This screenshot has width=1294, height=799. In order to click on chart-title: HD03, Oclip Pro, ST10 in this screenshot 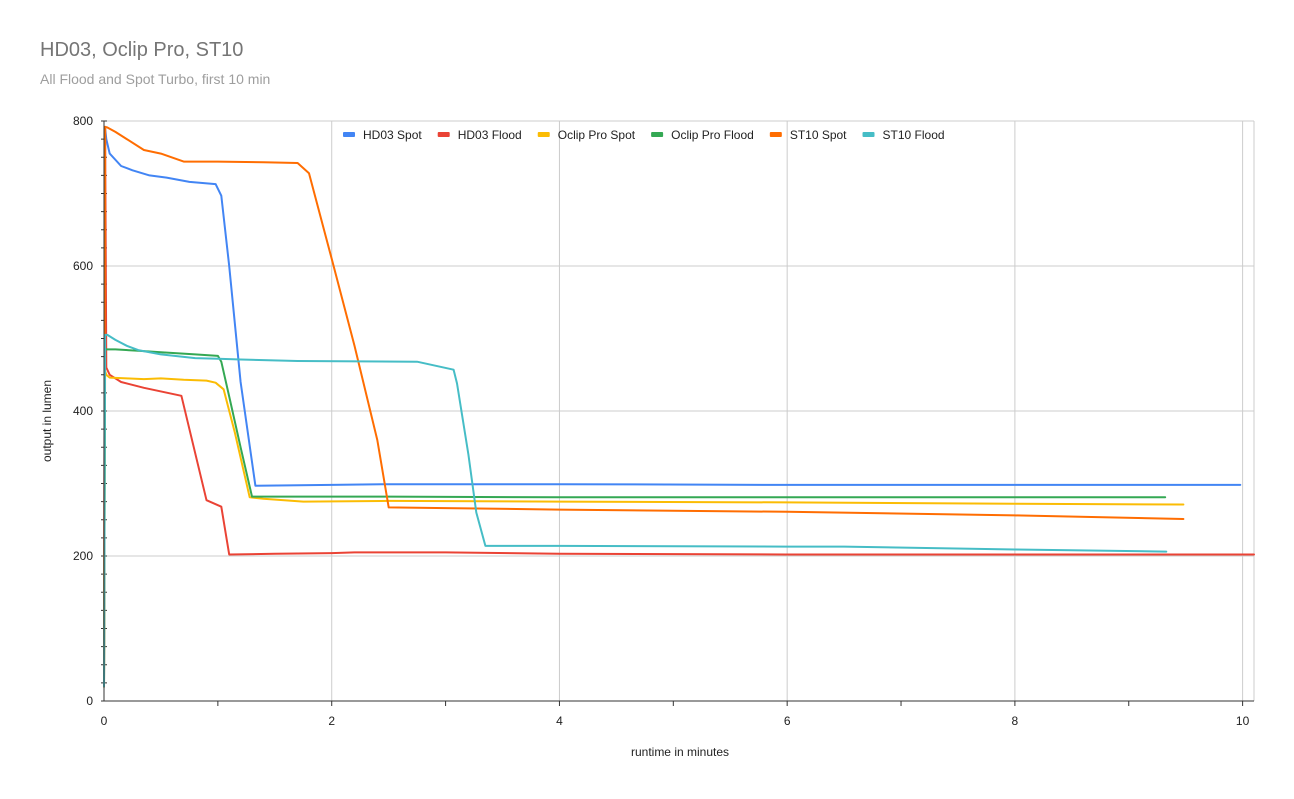, I will do `click(142, 50)`.